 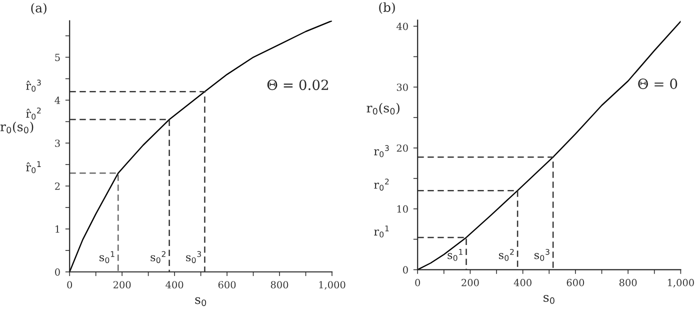 What do you see at coordinates (33, 86) in the screenshot?
I see `annotation: r̂$_{0}$$^{3}$` at bounding box center [33, 86].